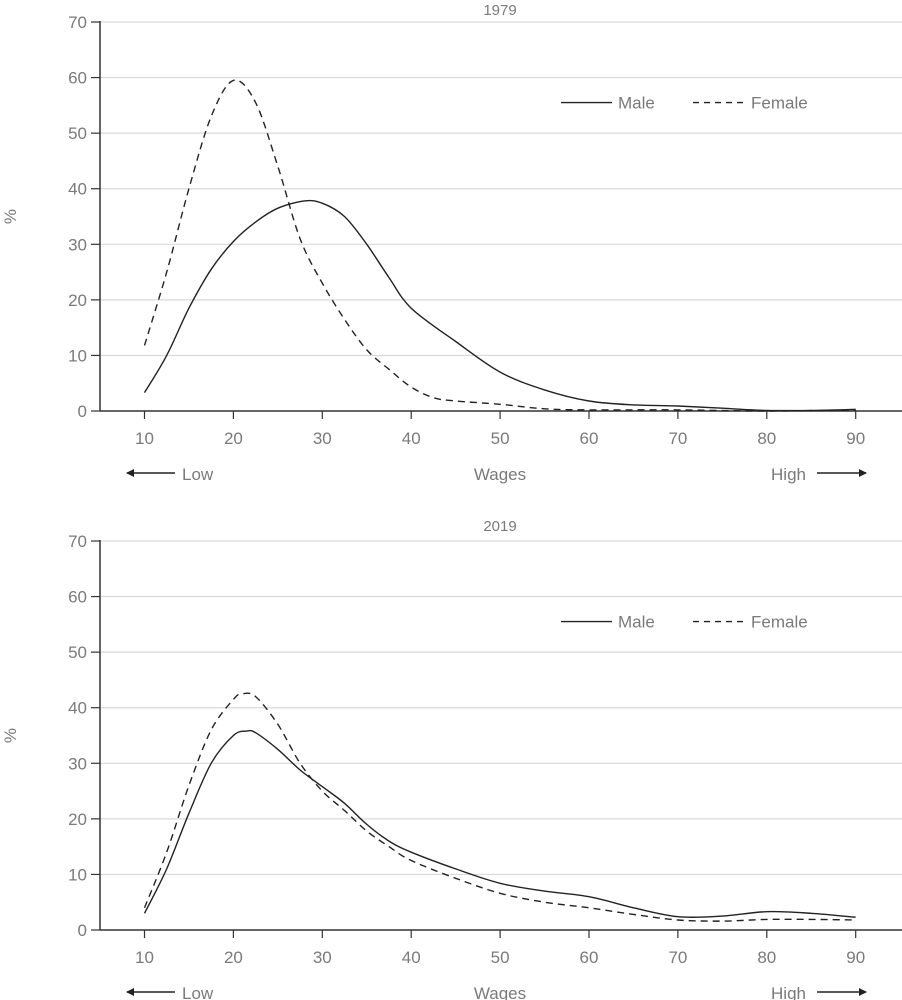 The image size is (902, 1000). What do you see at coordinates (499, 10) in the screenshot?
I see `chart-title: 1979` at bounding box center [499, 10].